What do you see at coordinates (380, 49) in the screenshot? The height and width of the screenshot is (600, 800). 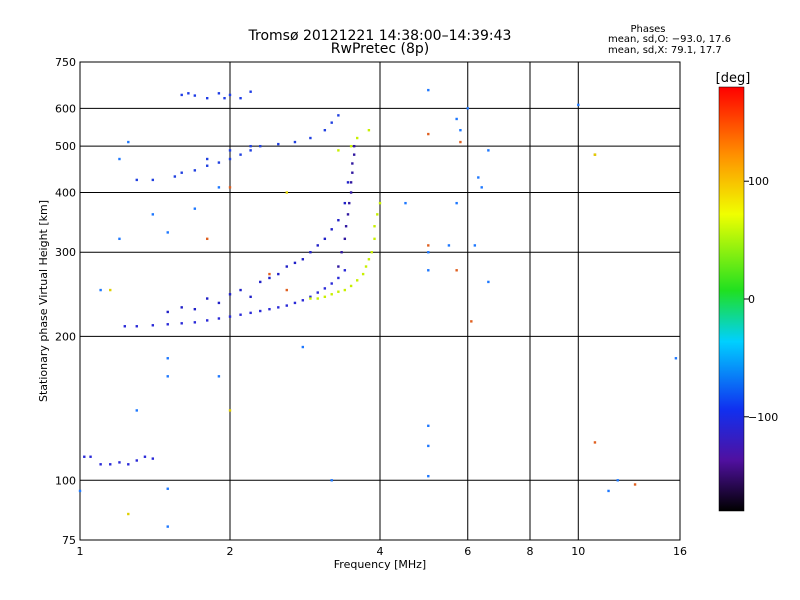 I see `chart-subtitle: RwPretec (8p)` at bounding box center [380, 49].